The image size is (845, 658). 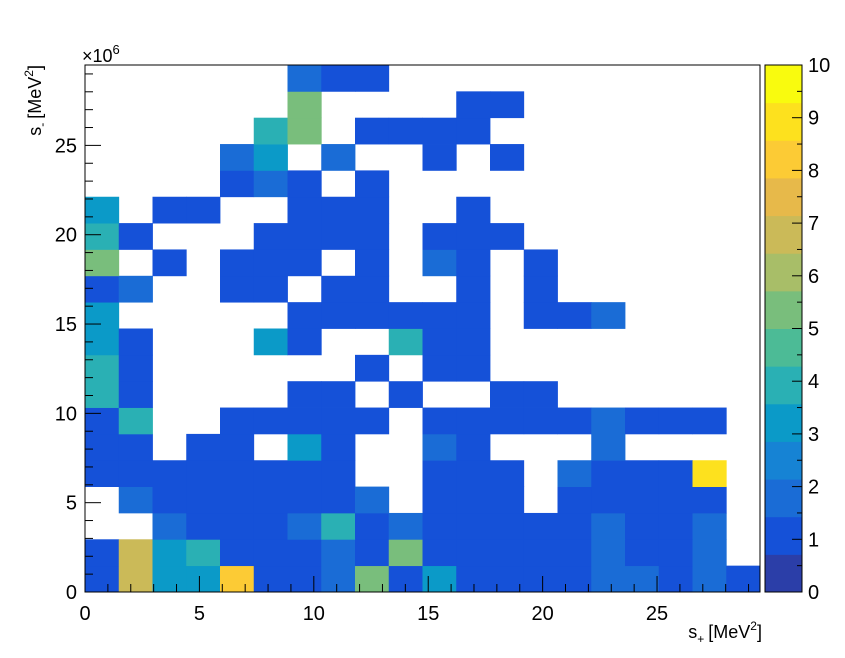 I want to click on y-tick-label: 20, so click(x=66, y=236).